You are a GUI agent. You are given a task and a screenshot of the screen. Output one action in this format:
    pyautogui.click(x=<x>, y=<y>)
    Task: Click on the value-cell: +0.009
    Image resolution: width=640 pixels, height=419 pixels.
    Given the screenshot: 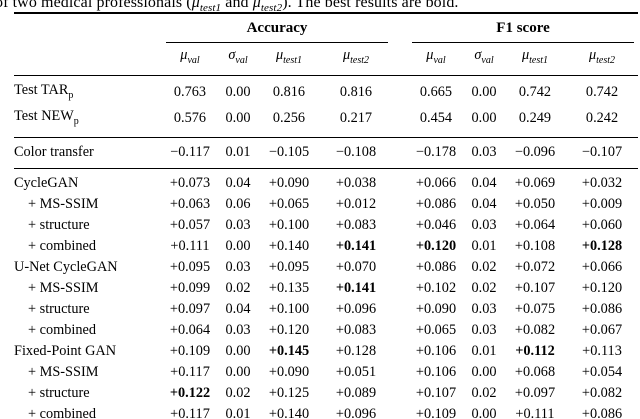 What is the action you would take?
    pyautogui.click(x=602, y=203)
    